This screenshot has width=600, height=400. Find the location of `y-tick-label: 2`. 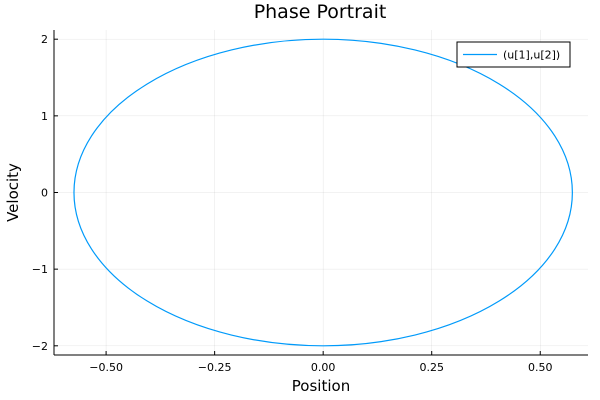

y-tick-label: 2 is located at coordinates (44, 39).